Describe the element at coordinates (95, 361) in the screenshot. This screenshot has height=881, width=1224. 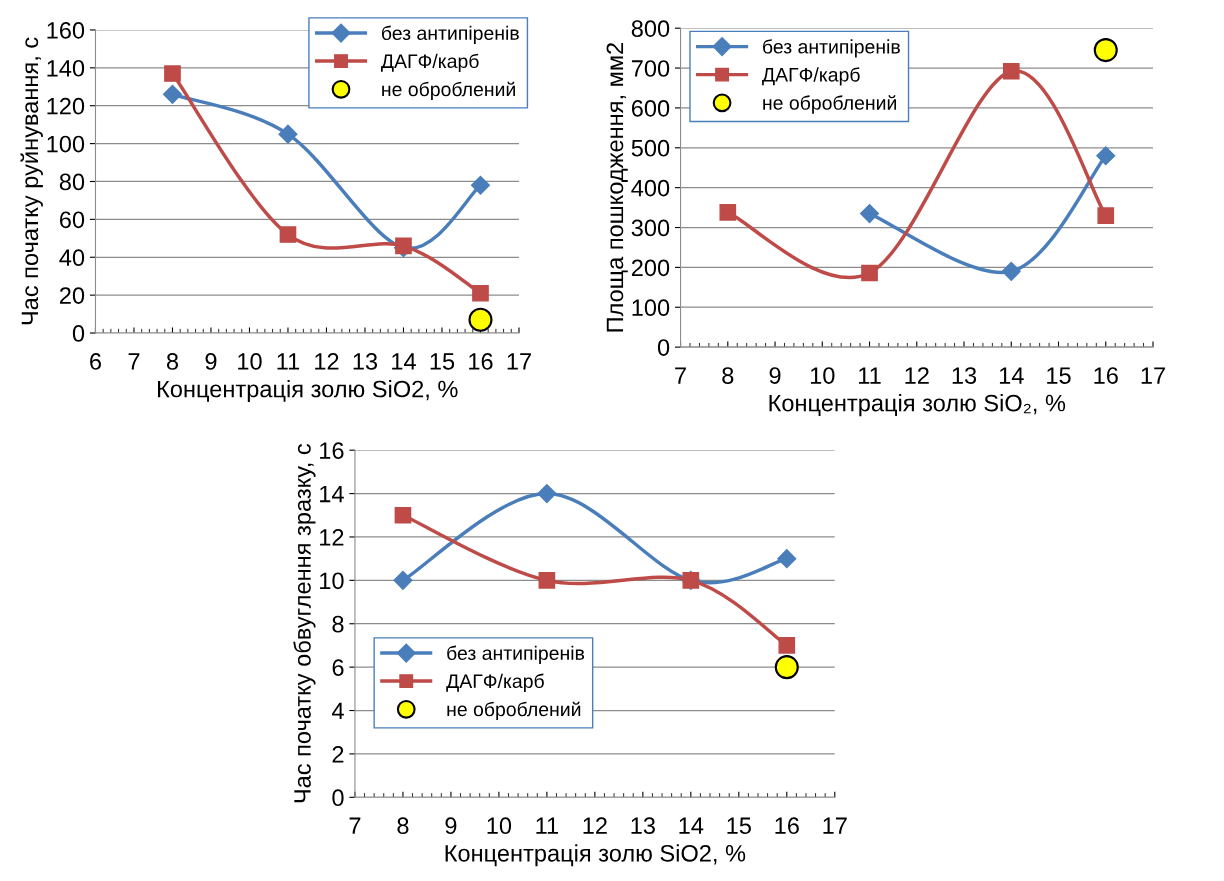
I see `x-tick-label: 6` at that location.